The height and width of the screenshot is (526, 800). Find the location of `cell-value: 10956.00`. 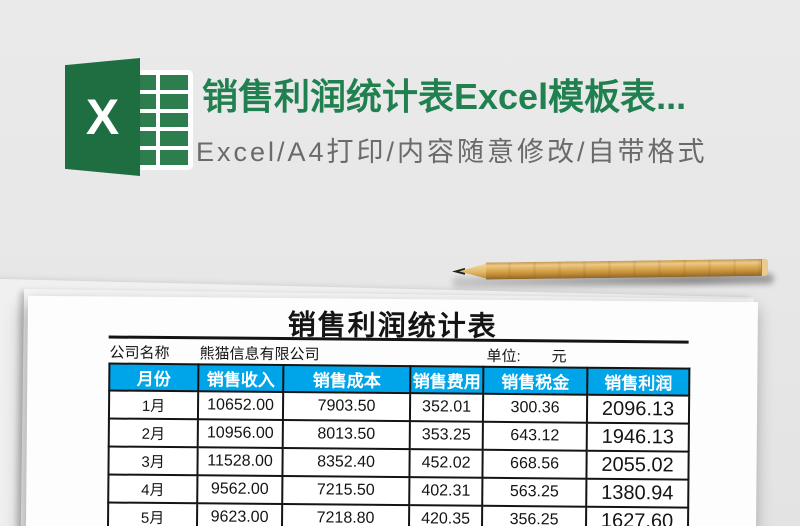

cell-value: 10956.00 is located at coordinates (240, 434).